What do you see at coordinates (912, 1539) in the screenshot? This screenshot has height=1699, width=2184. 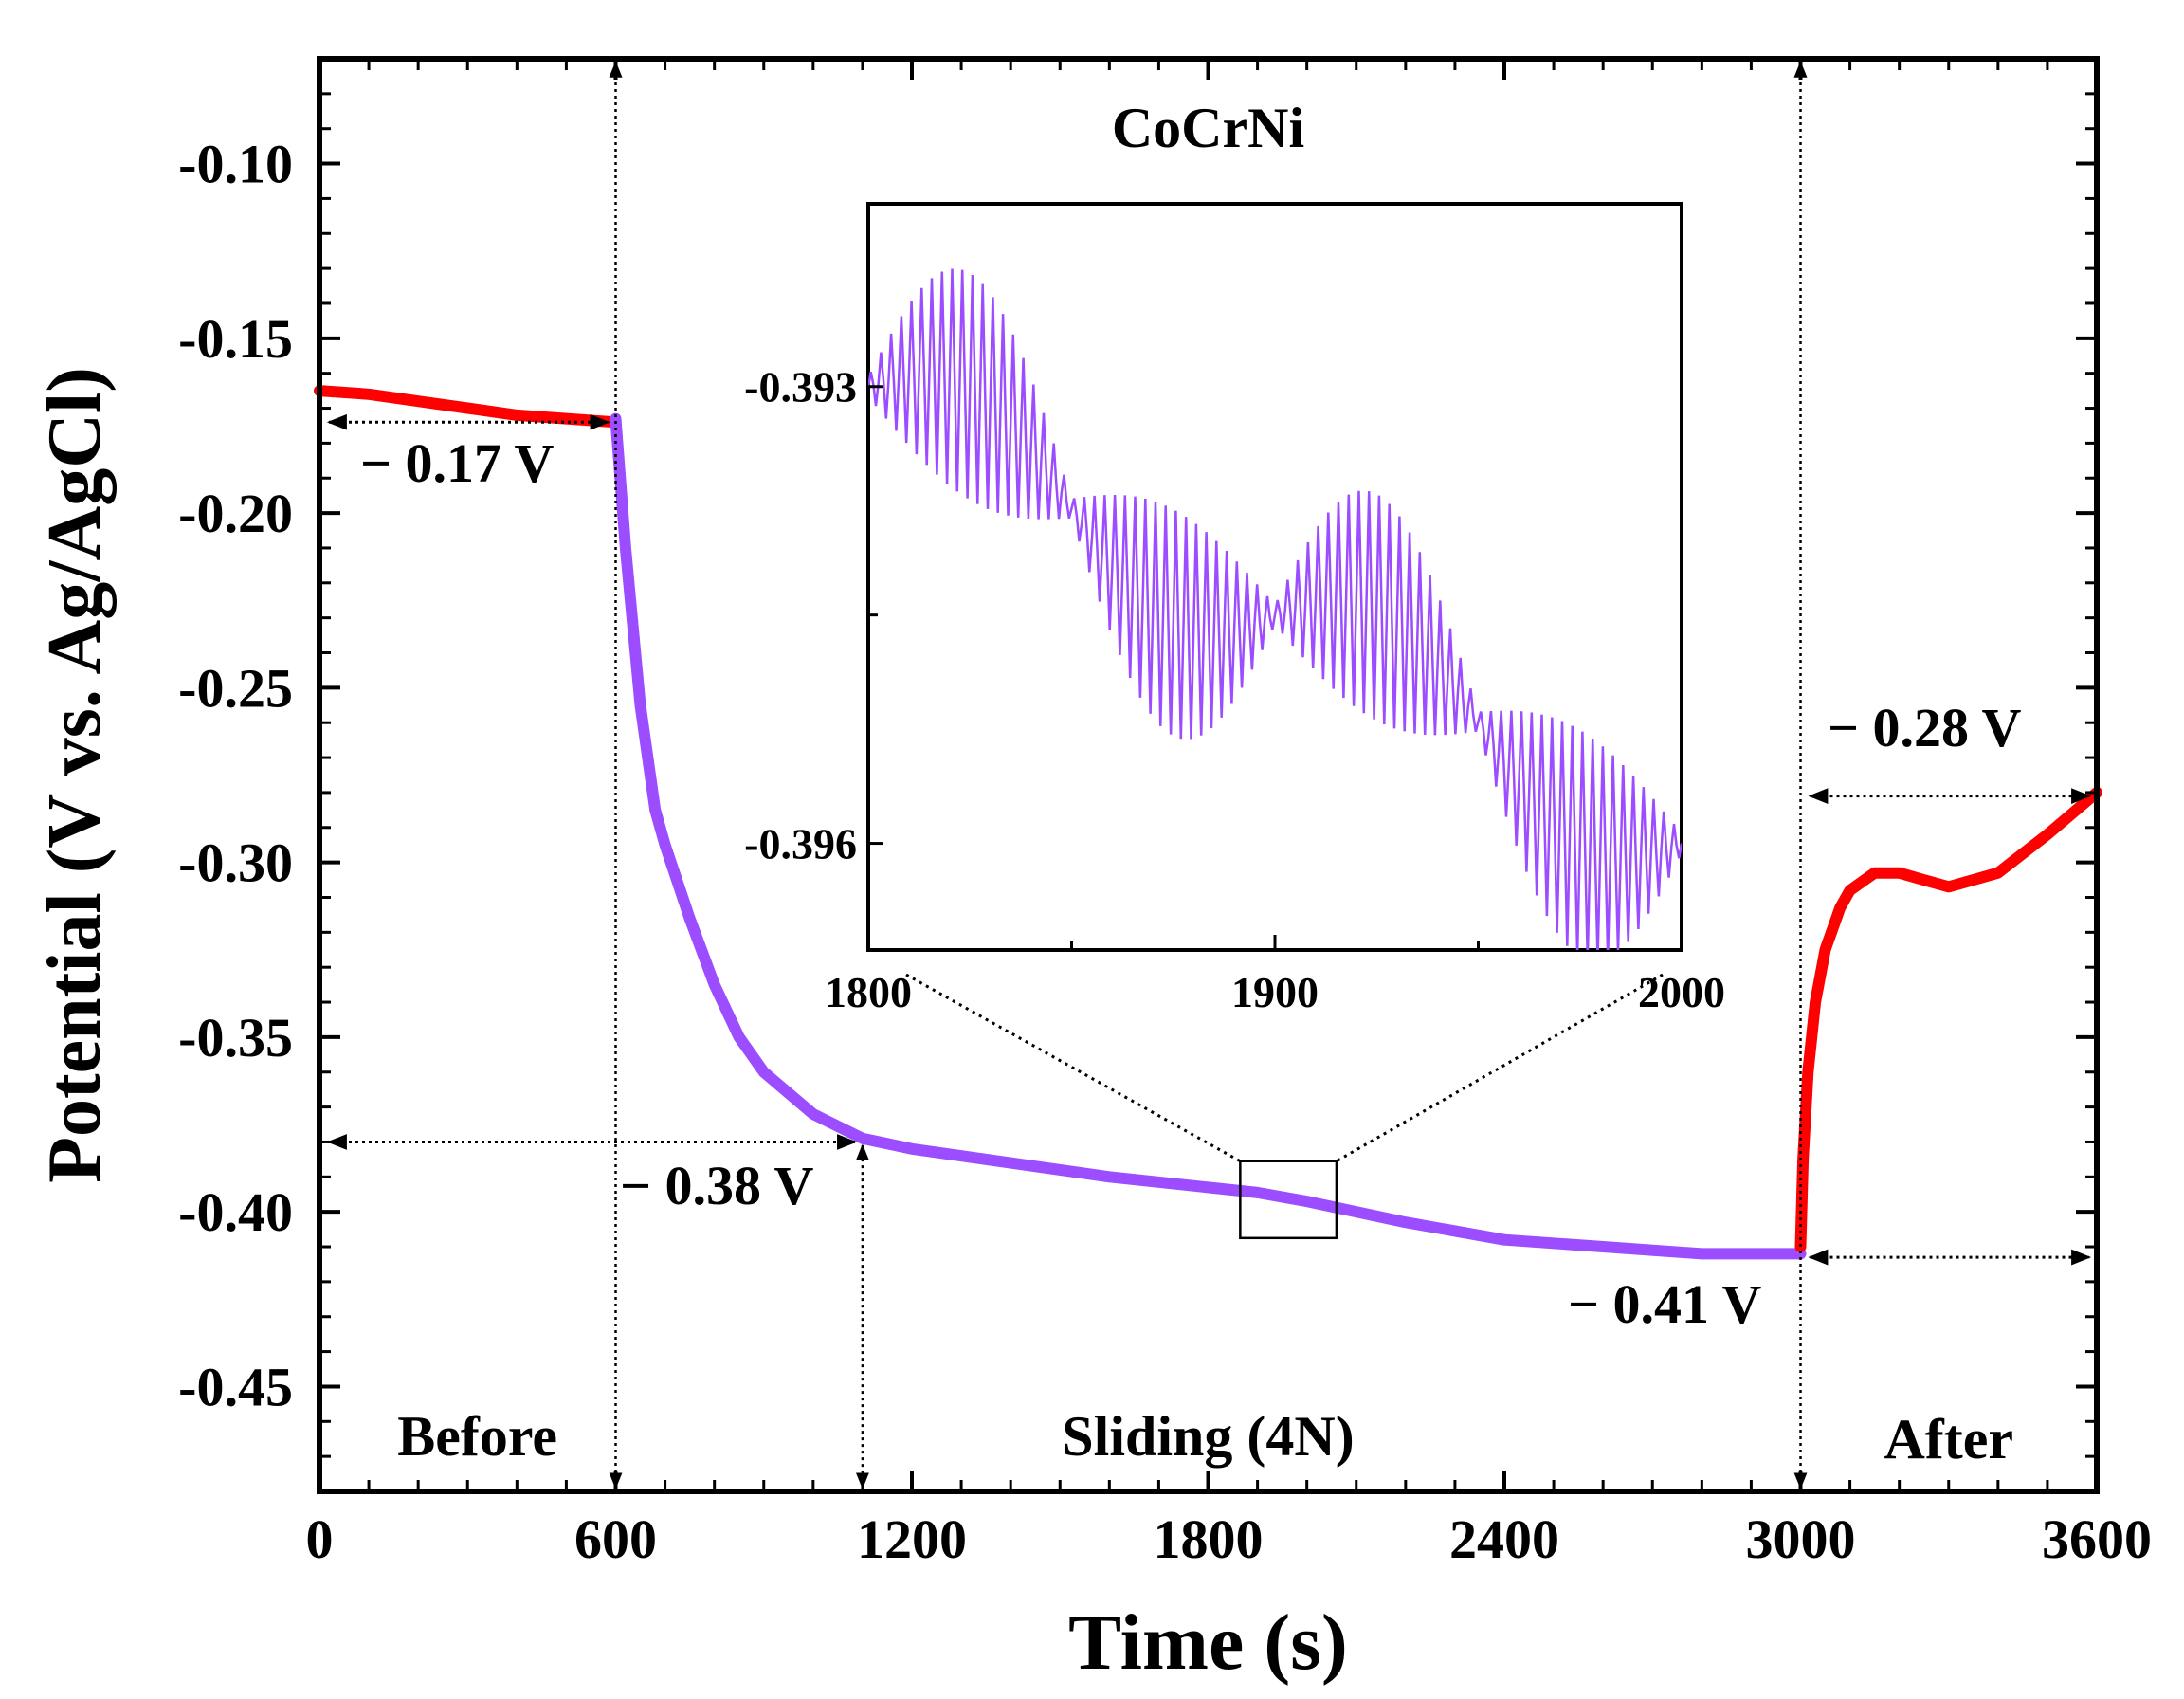 I see `x-tick-label-1200: 1200` at bounding box center [912, 1539].